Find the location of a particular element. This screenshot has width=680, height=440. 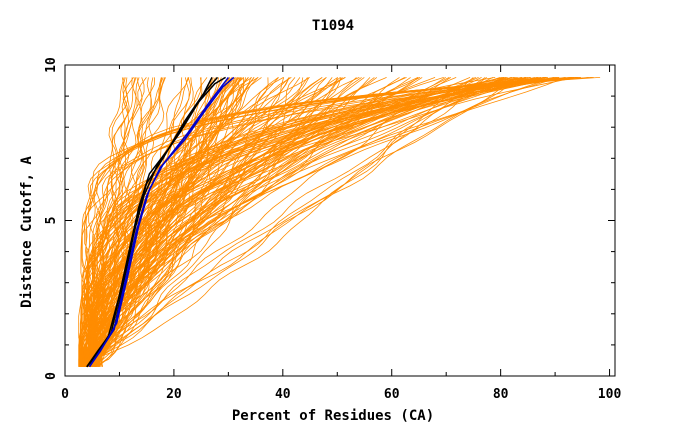

x-tick-label: 60 is located at coordinates (392, 394).